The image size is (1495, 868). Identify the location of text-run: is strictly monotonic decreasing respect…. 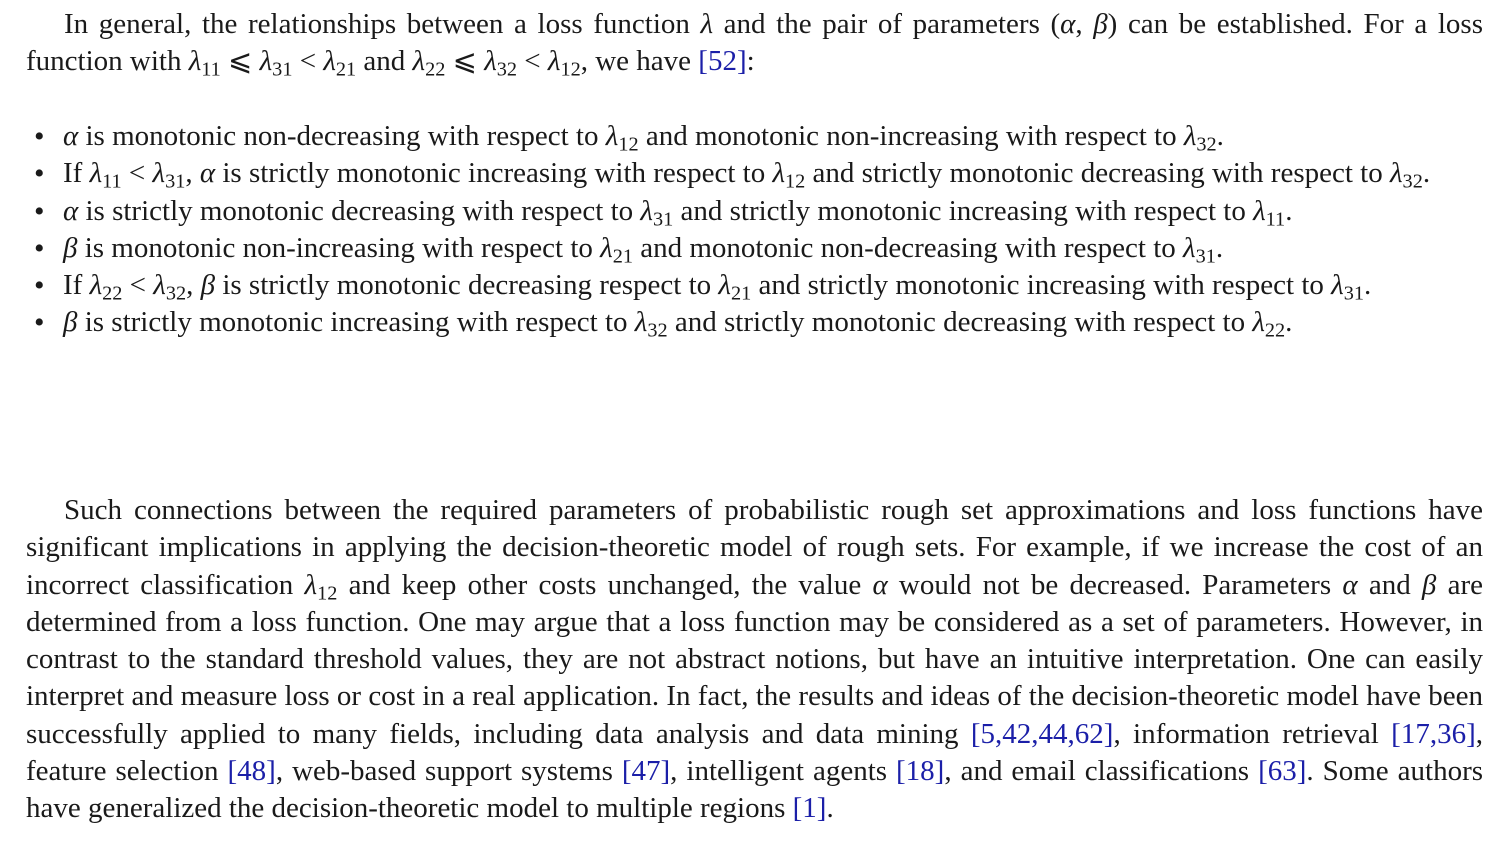
(467, 285).